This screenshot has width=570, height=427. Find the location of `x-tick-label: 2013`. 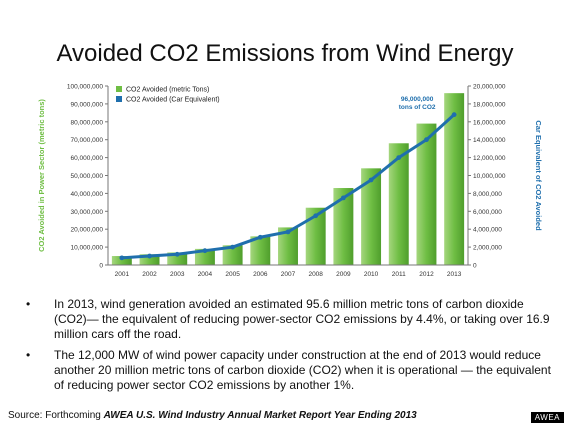

x-tick-label: 2013 is located at coordinates (454, 274).